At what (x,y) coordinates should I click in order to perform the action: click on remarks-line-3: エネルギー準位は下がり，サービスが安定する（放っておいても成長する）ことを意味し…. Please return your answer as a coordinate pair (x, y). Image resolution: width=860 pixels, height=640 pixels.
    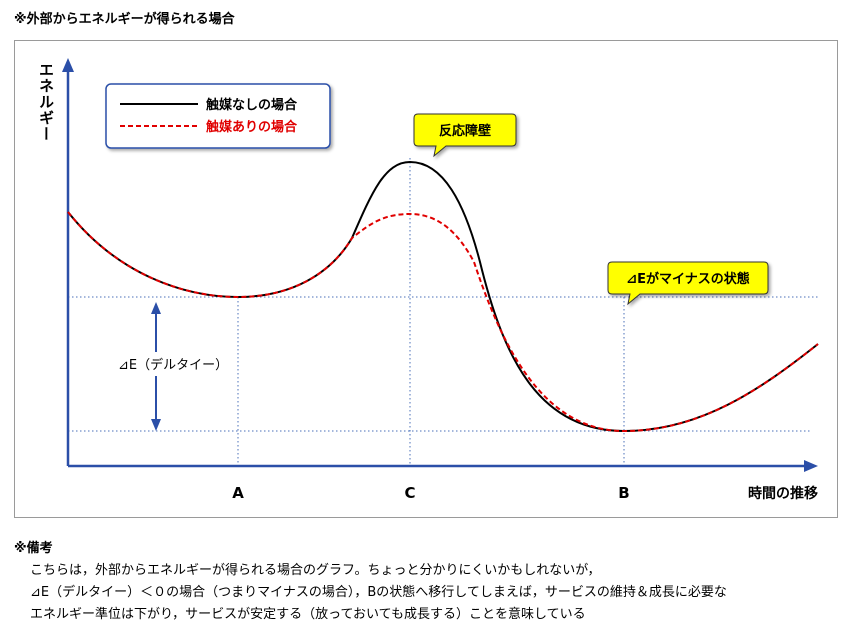
    Looking at the image, I should click on (308, 614).